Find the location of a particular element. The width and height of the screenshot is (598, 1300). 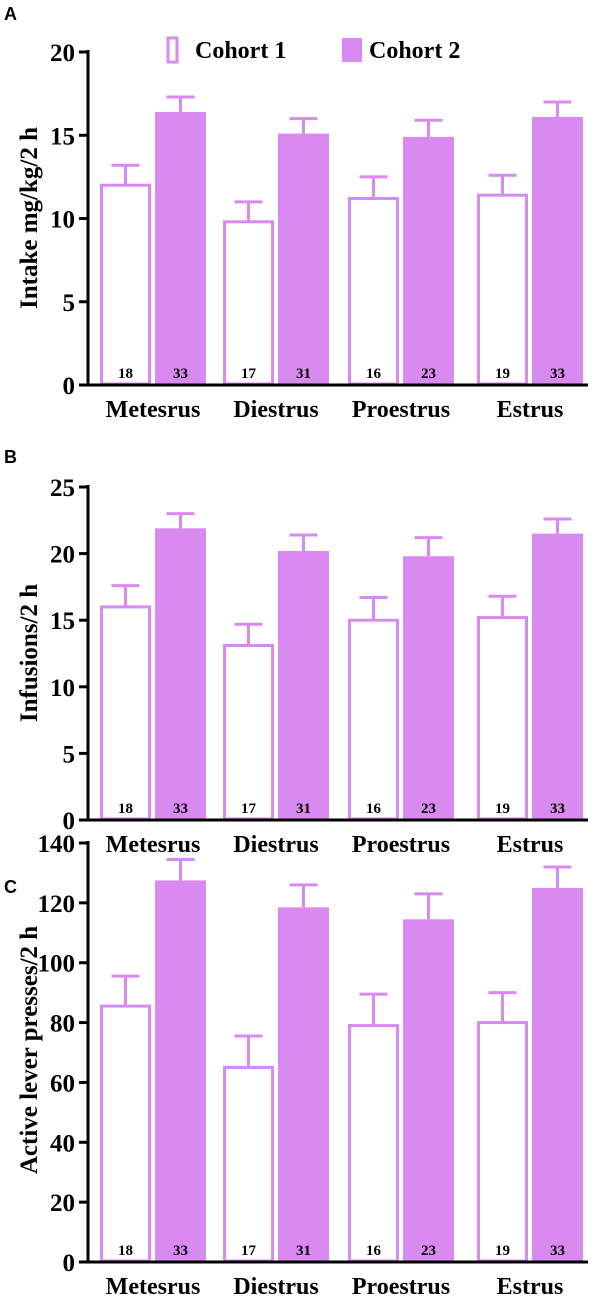

panel-letter: A is located at coordinates (10, 14).